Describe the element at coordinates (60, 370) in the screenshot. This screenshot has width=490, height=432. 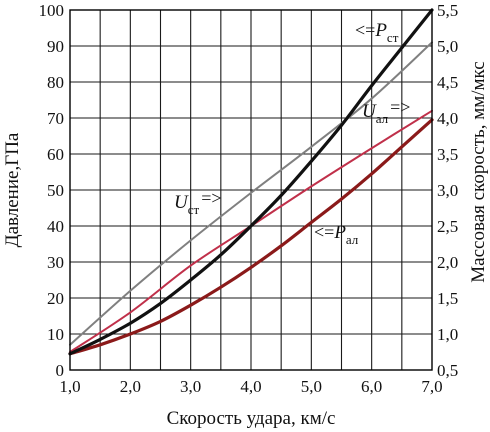
I see `y-left-tick-label: 0` at that location.